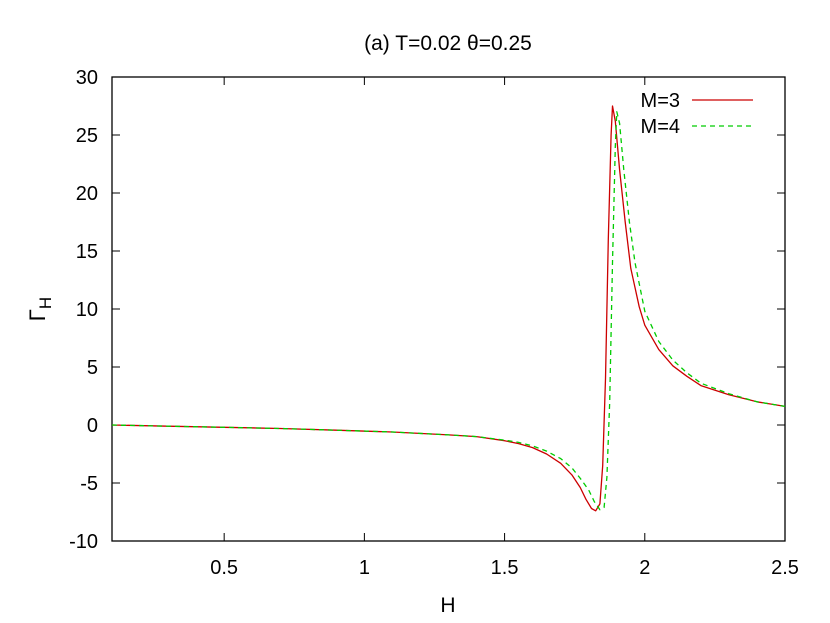 The width and height of the screenshot is (830, 623). Describe the element at coordinates (87, 194) in the screenshot. I see `y-tick-label: 20` at that location.